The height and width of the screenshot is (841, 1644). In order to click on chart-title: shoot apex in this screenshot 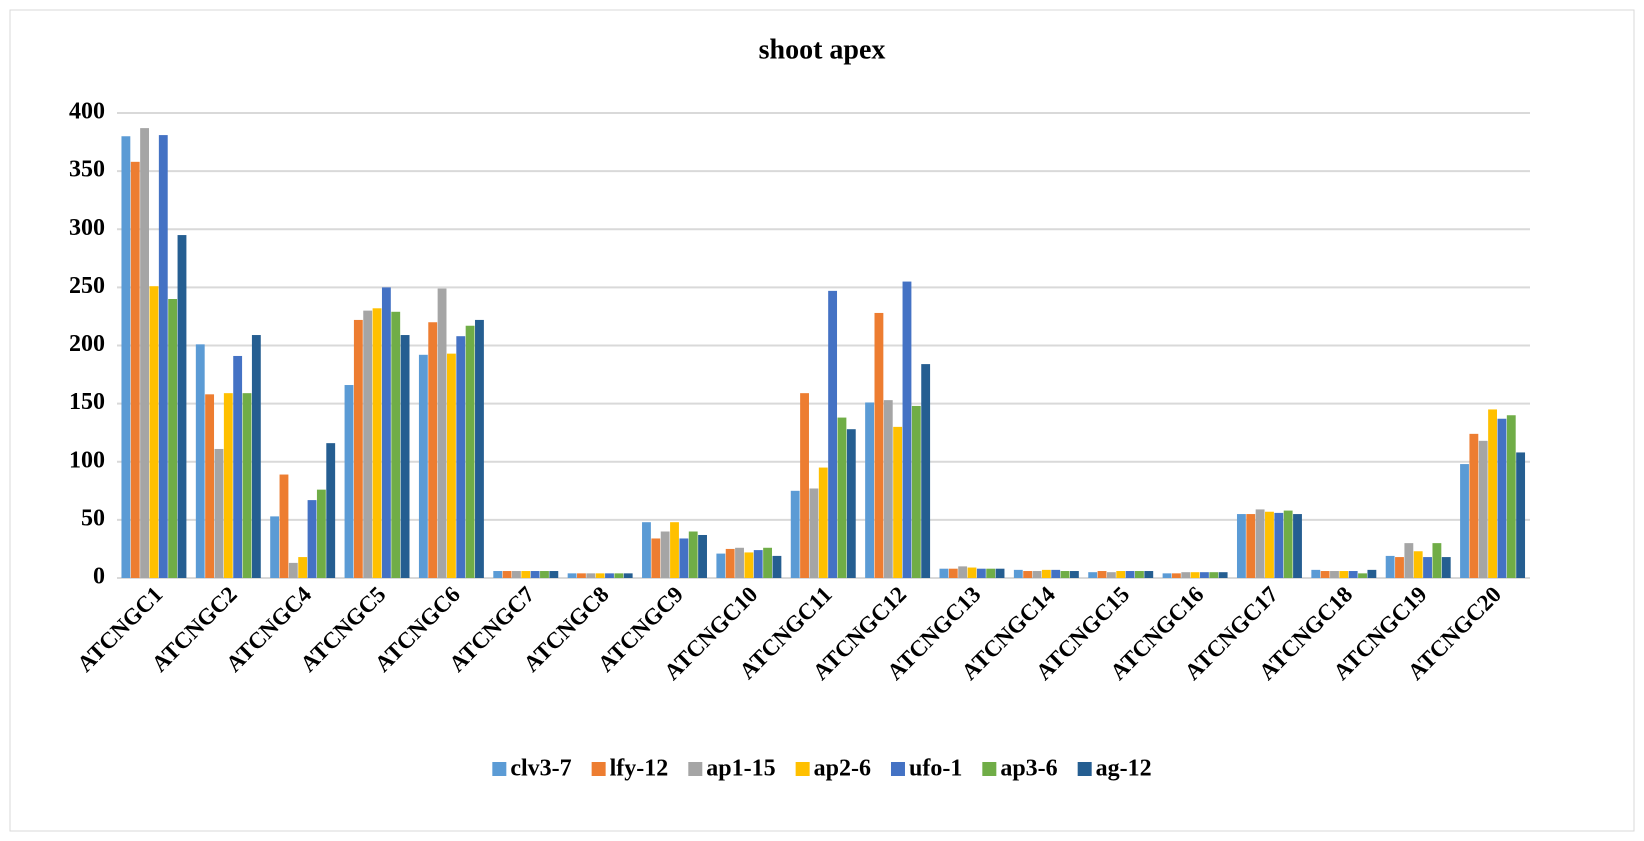, I will do `click(822, 49)`.